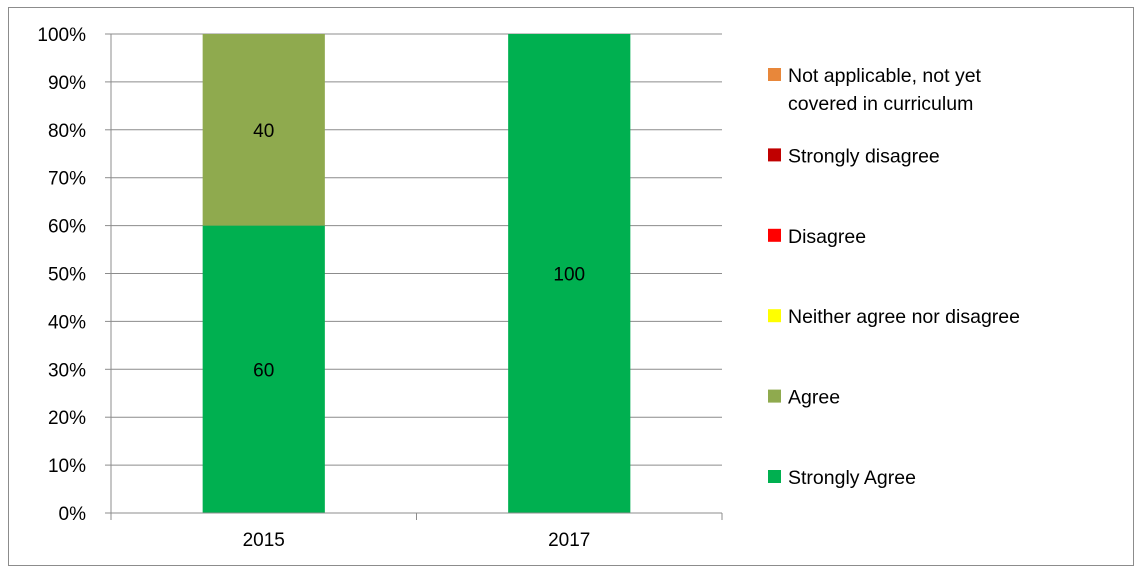 The height and width of the screenshot is (574, 1144). I want to click on y-tick-label: 60%, so click(67, 227).